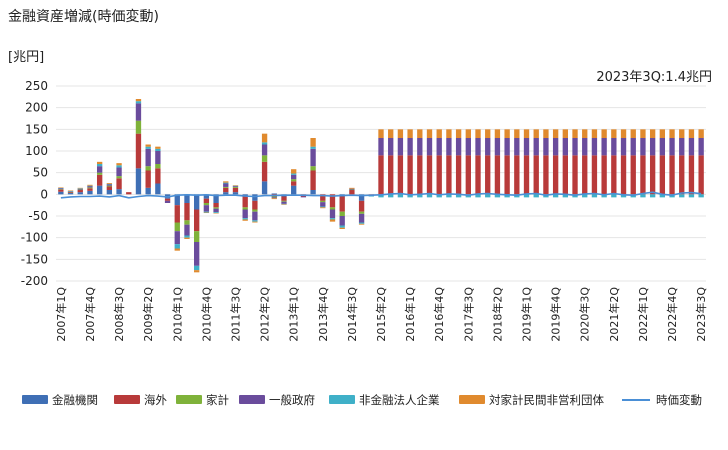 Image resolution: width=728 pixels, height=450 pixels. Describe the element at coordinates (26, 57) in the screenshot. I see `y-axis-unit-label: [兆円]` at that location.